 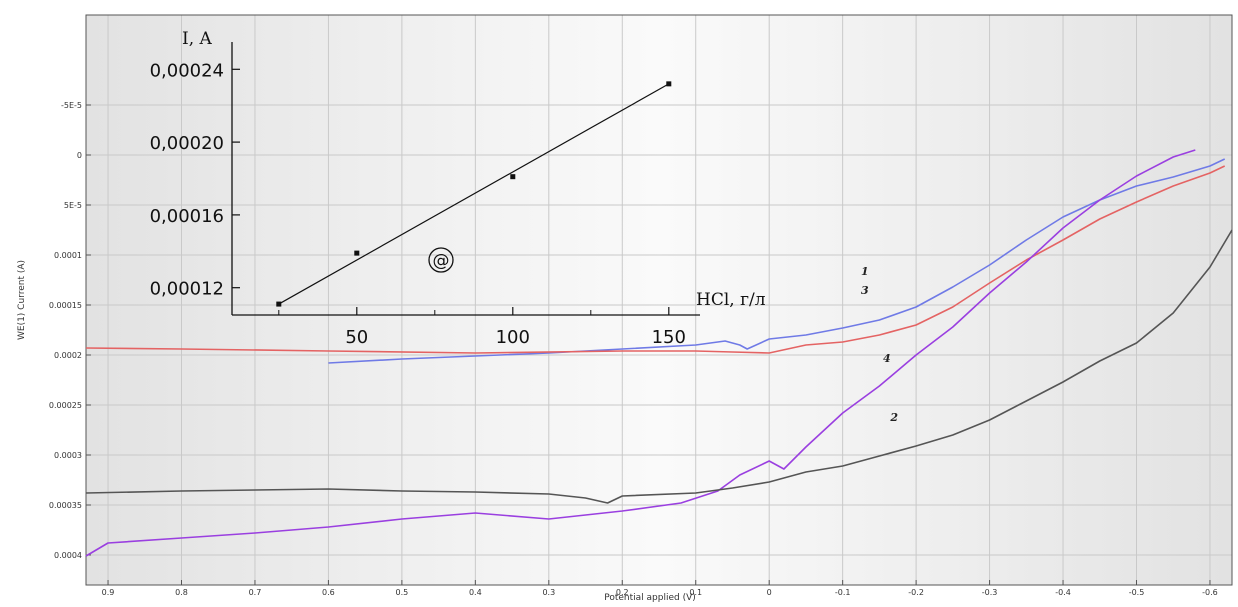 What do you see at coordinates (181, 592) in the screenshot?
I see `main-x-tick-label: 0.8` at bounding box center [181, 592].